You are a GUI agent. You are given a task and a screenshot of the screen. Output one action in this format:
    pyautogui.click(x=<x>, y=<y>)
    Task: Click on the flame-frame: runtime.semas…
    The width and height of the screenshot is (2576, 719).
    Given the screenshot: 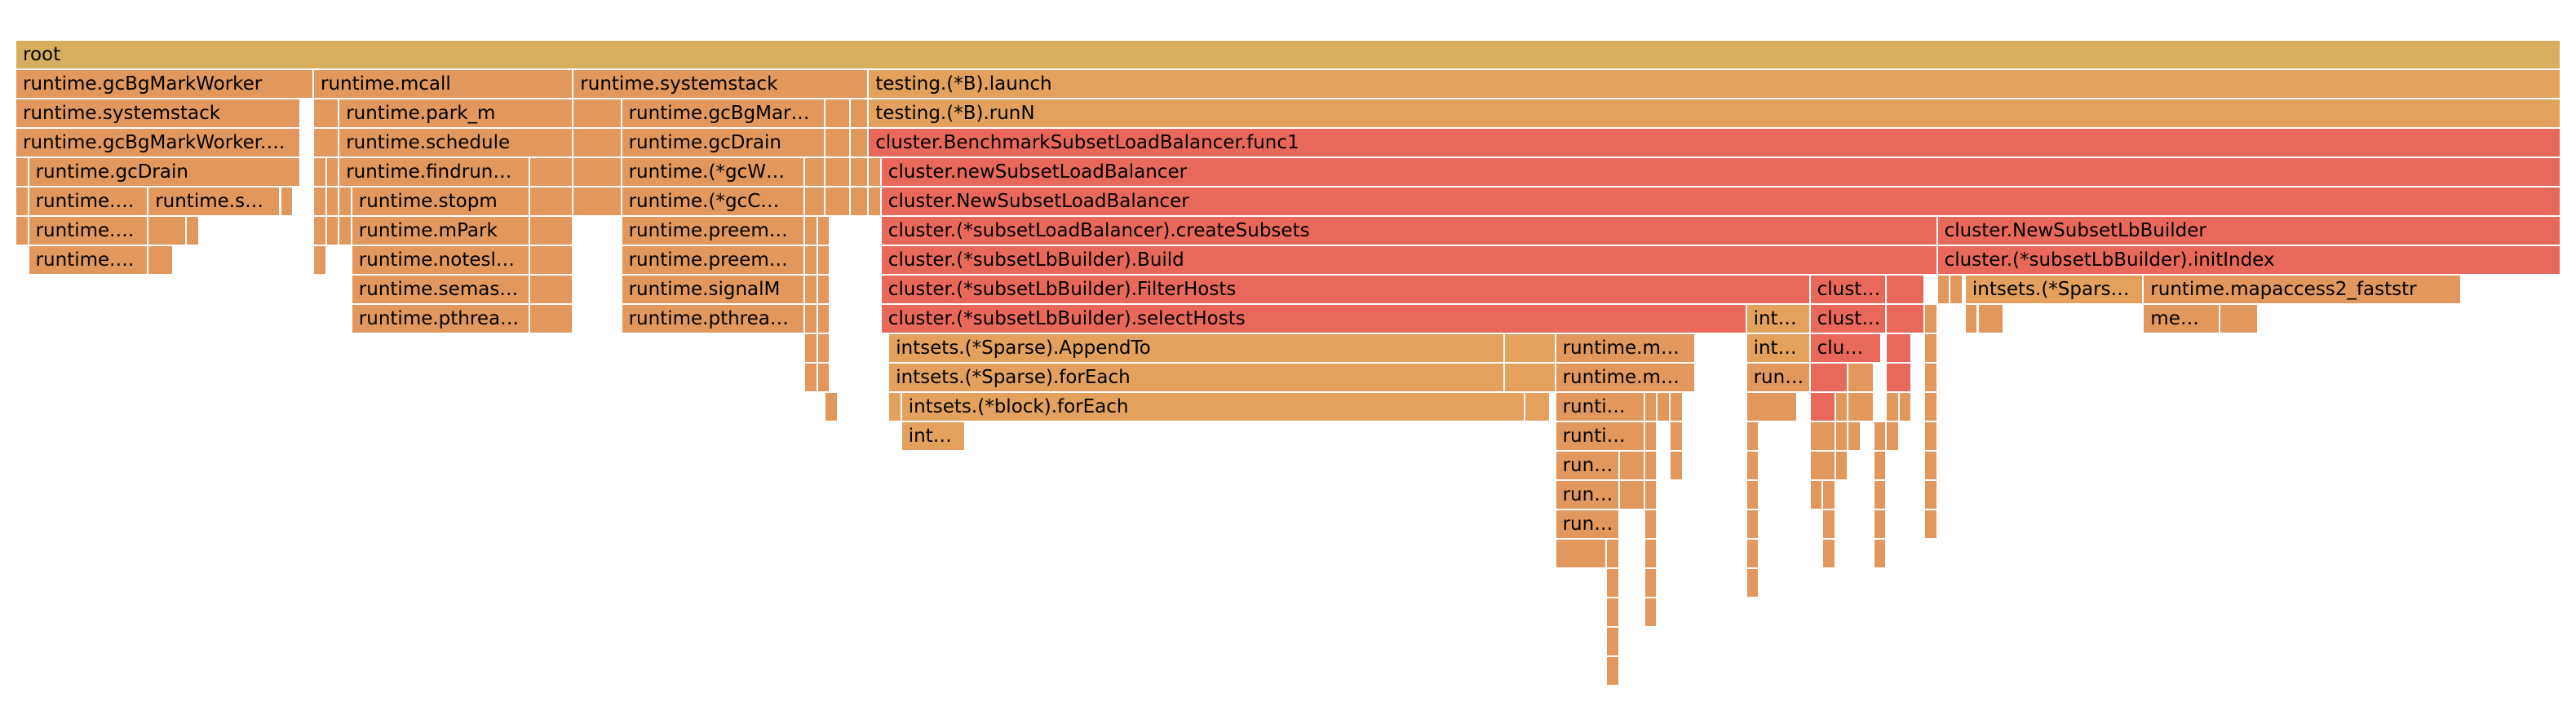 What is the action you would take?
    pyautogui.click(x=441, y=291)
    